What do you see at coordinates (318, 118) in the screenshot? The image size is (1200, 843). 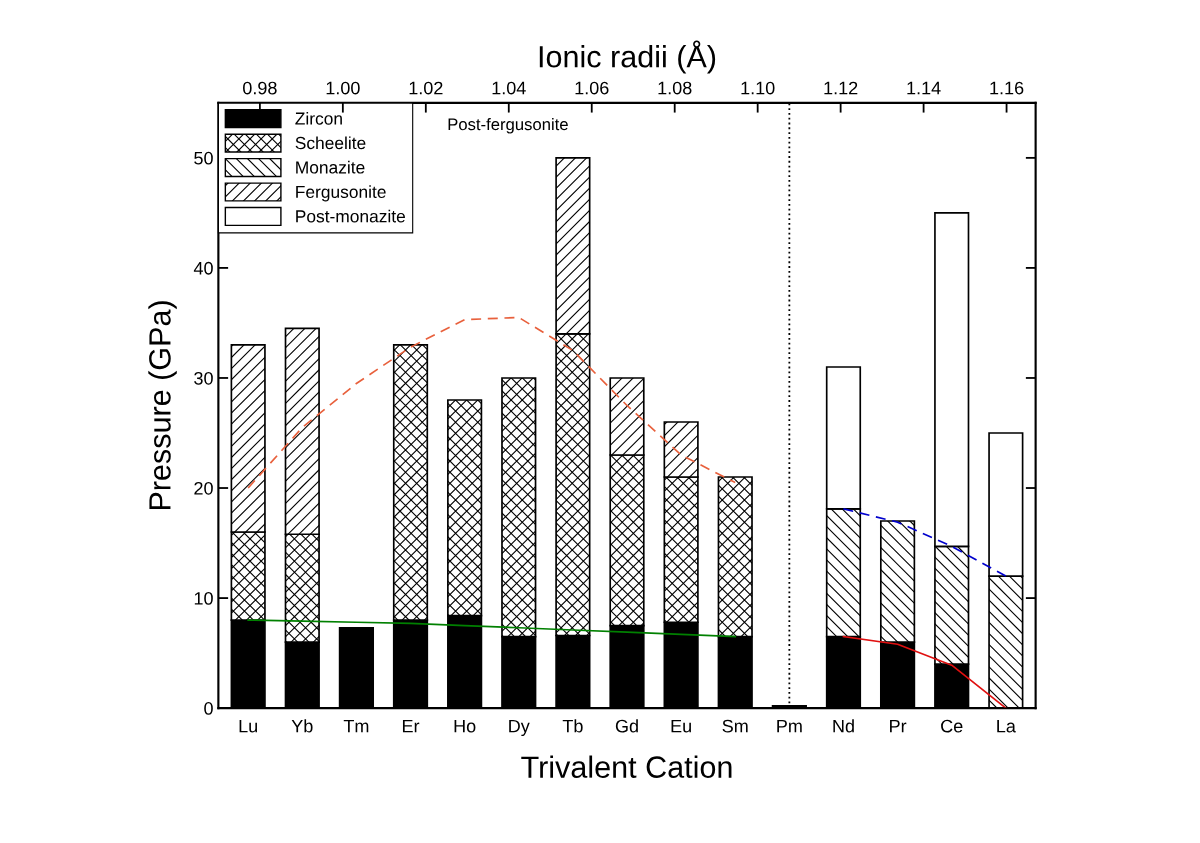 I see `legend-label: Zircon` at bounding box center [318, 118].